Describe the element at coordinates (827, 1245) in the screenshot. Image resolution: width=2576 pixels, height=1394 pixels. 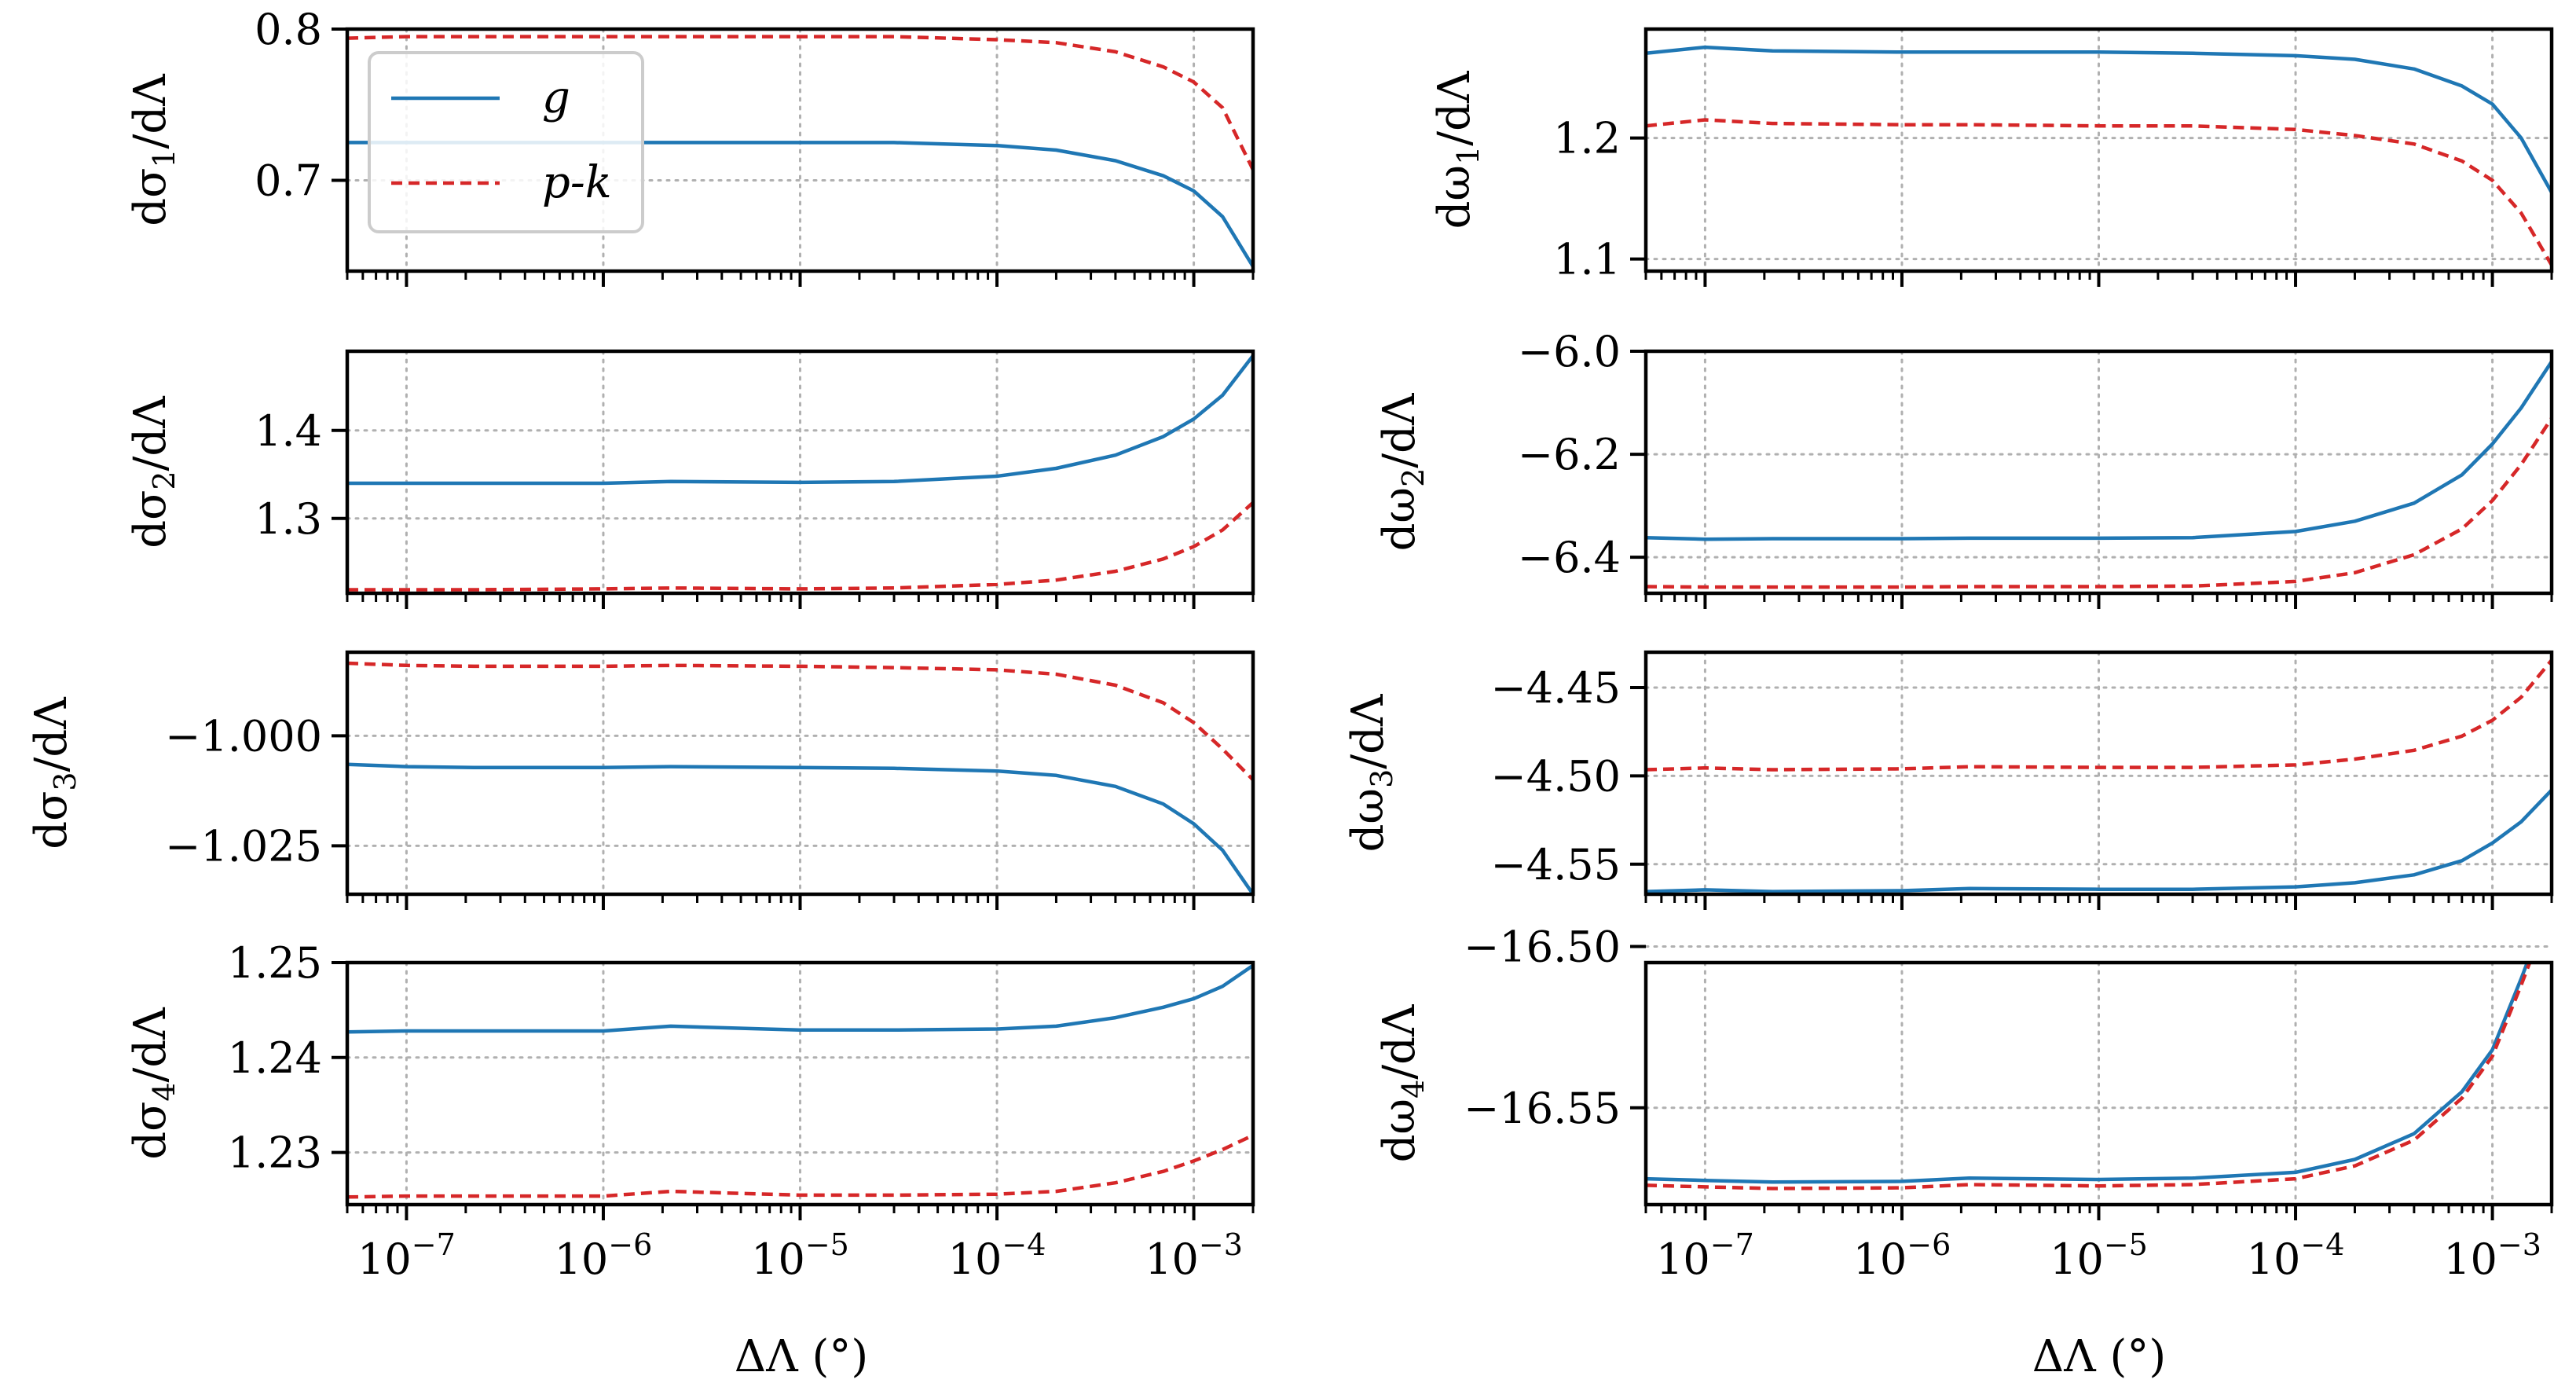
I see `x-tick-label-exp: −5` at that location.